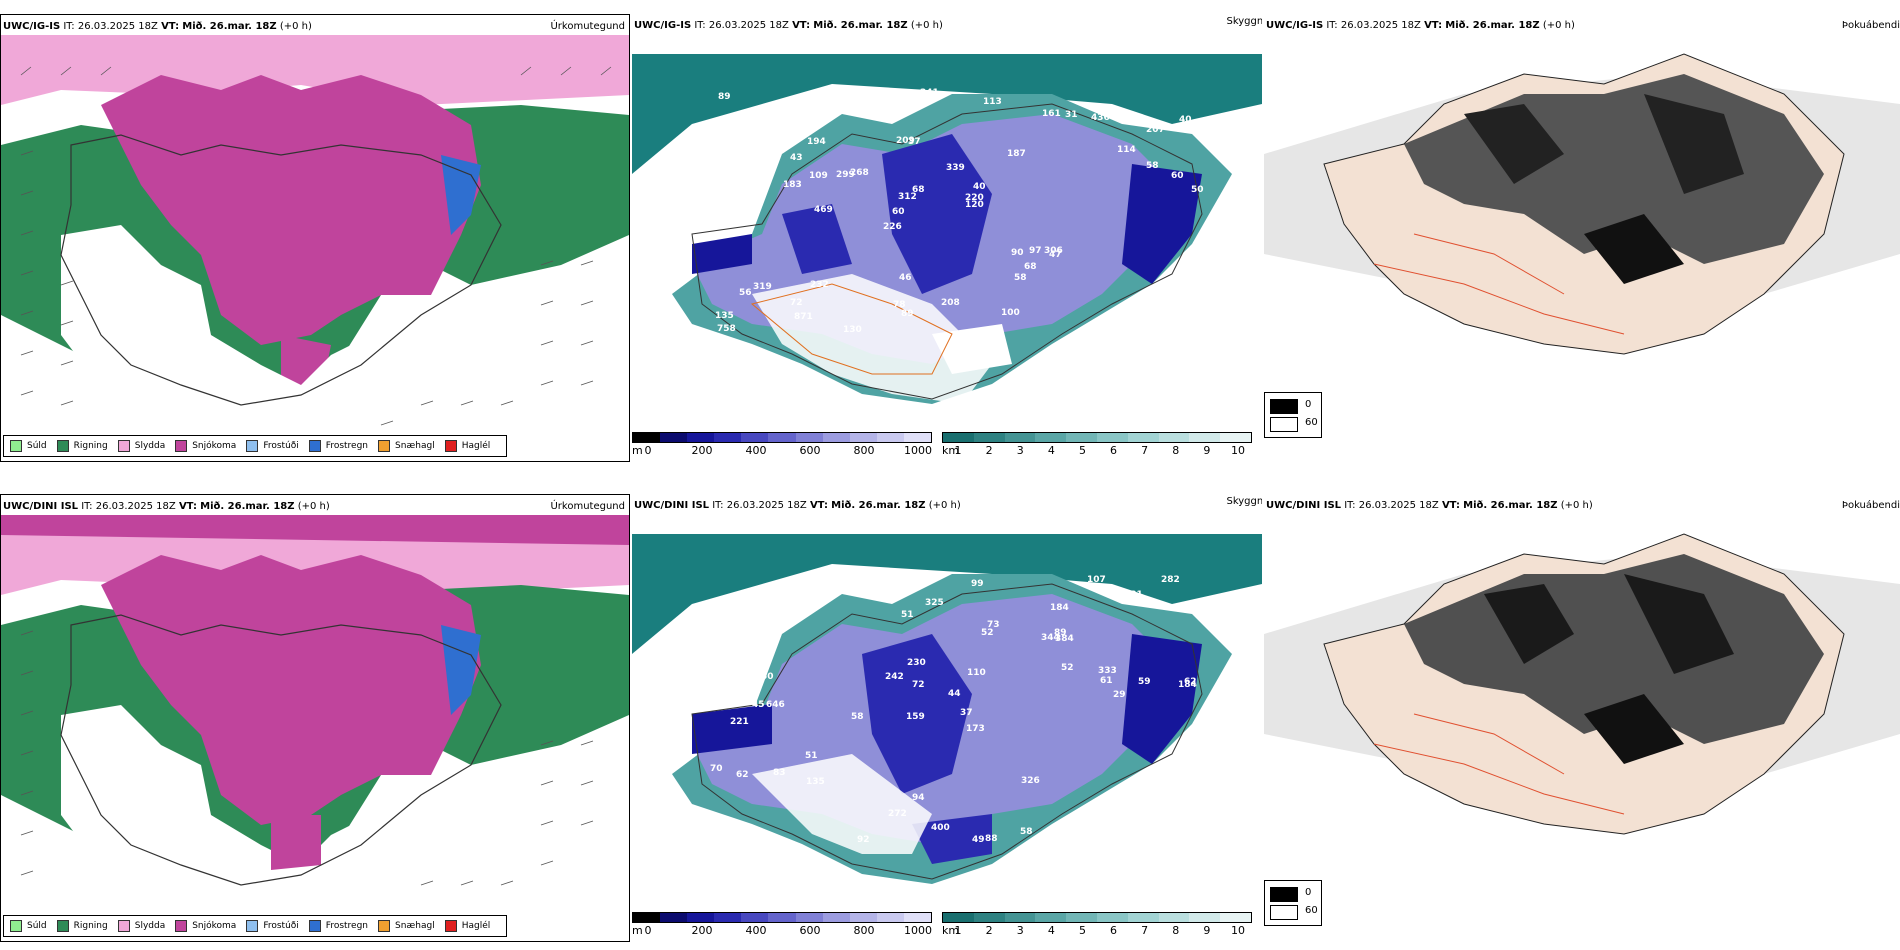  What do you see at coordinates (338, 926) in the screenshot?
I see `legend-item: Frostregn` at bounding box center [338, 926].